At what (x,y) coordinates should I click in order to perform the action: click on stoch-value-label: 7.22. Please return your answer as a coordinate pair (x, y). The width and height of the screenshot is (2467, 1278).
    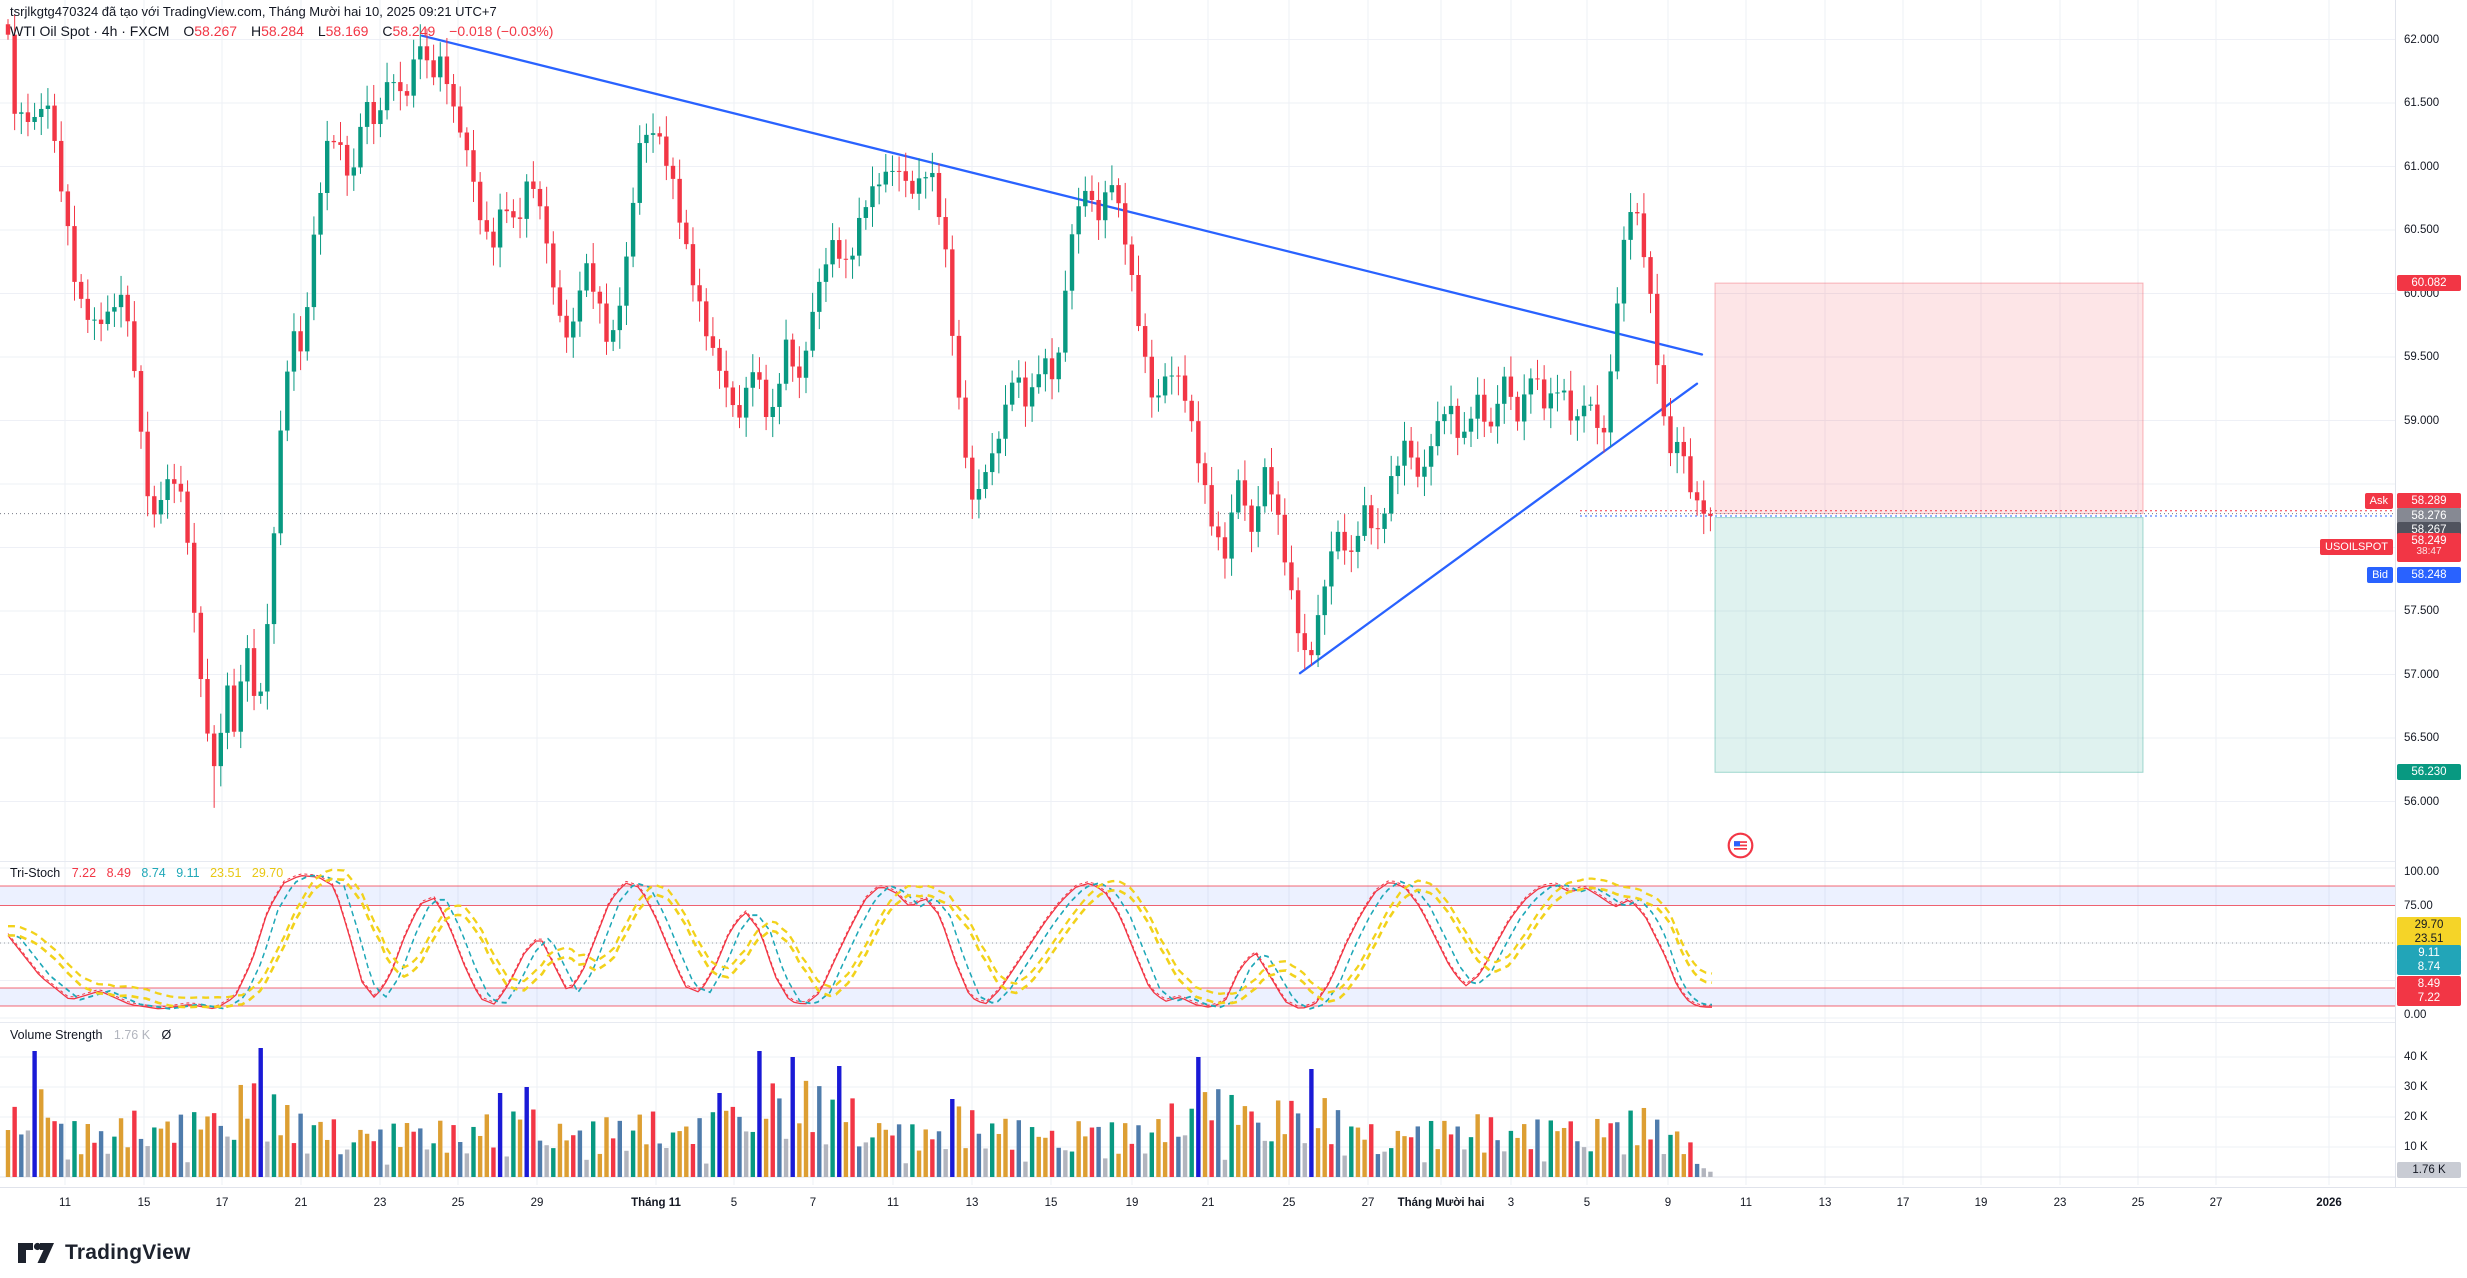
    Looking at the image, I should click on (2429, 998).